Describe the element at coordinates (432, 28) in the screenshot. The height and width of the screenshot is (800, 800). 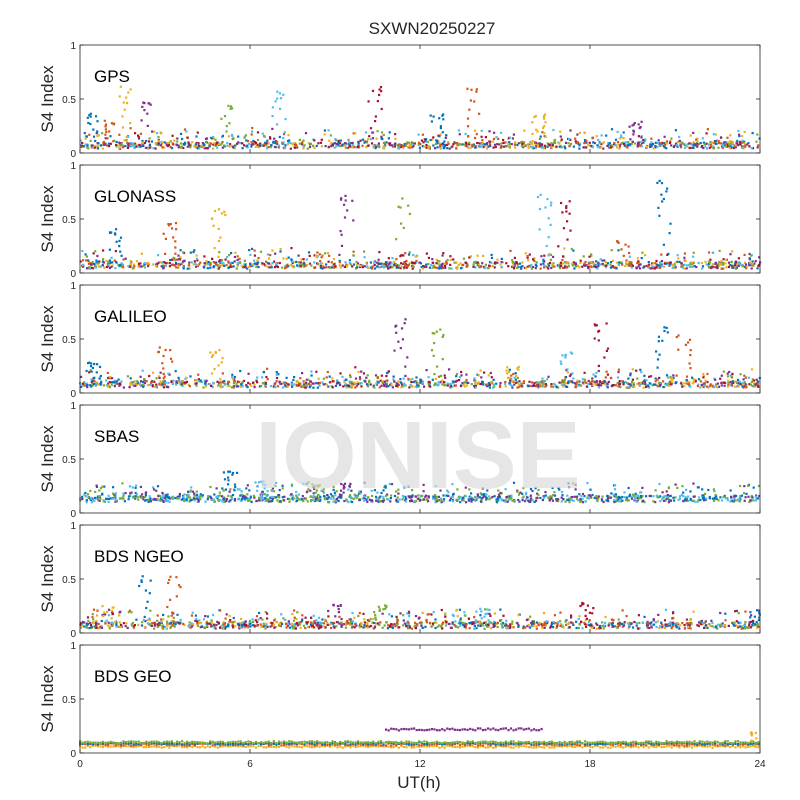
I see `figure-title: SXWN20250227` at that location.